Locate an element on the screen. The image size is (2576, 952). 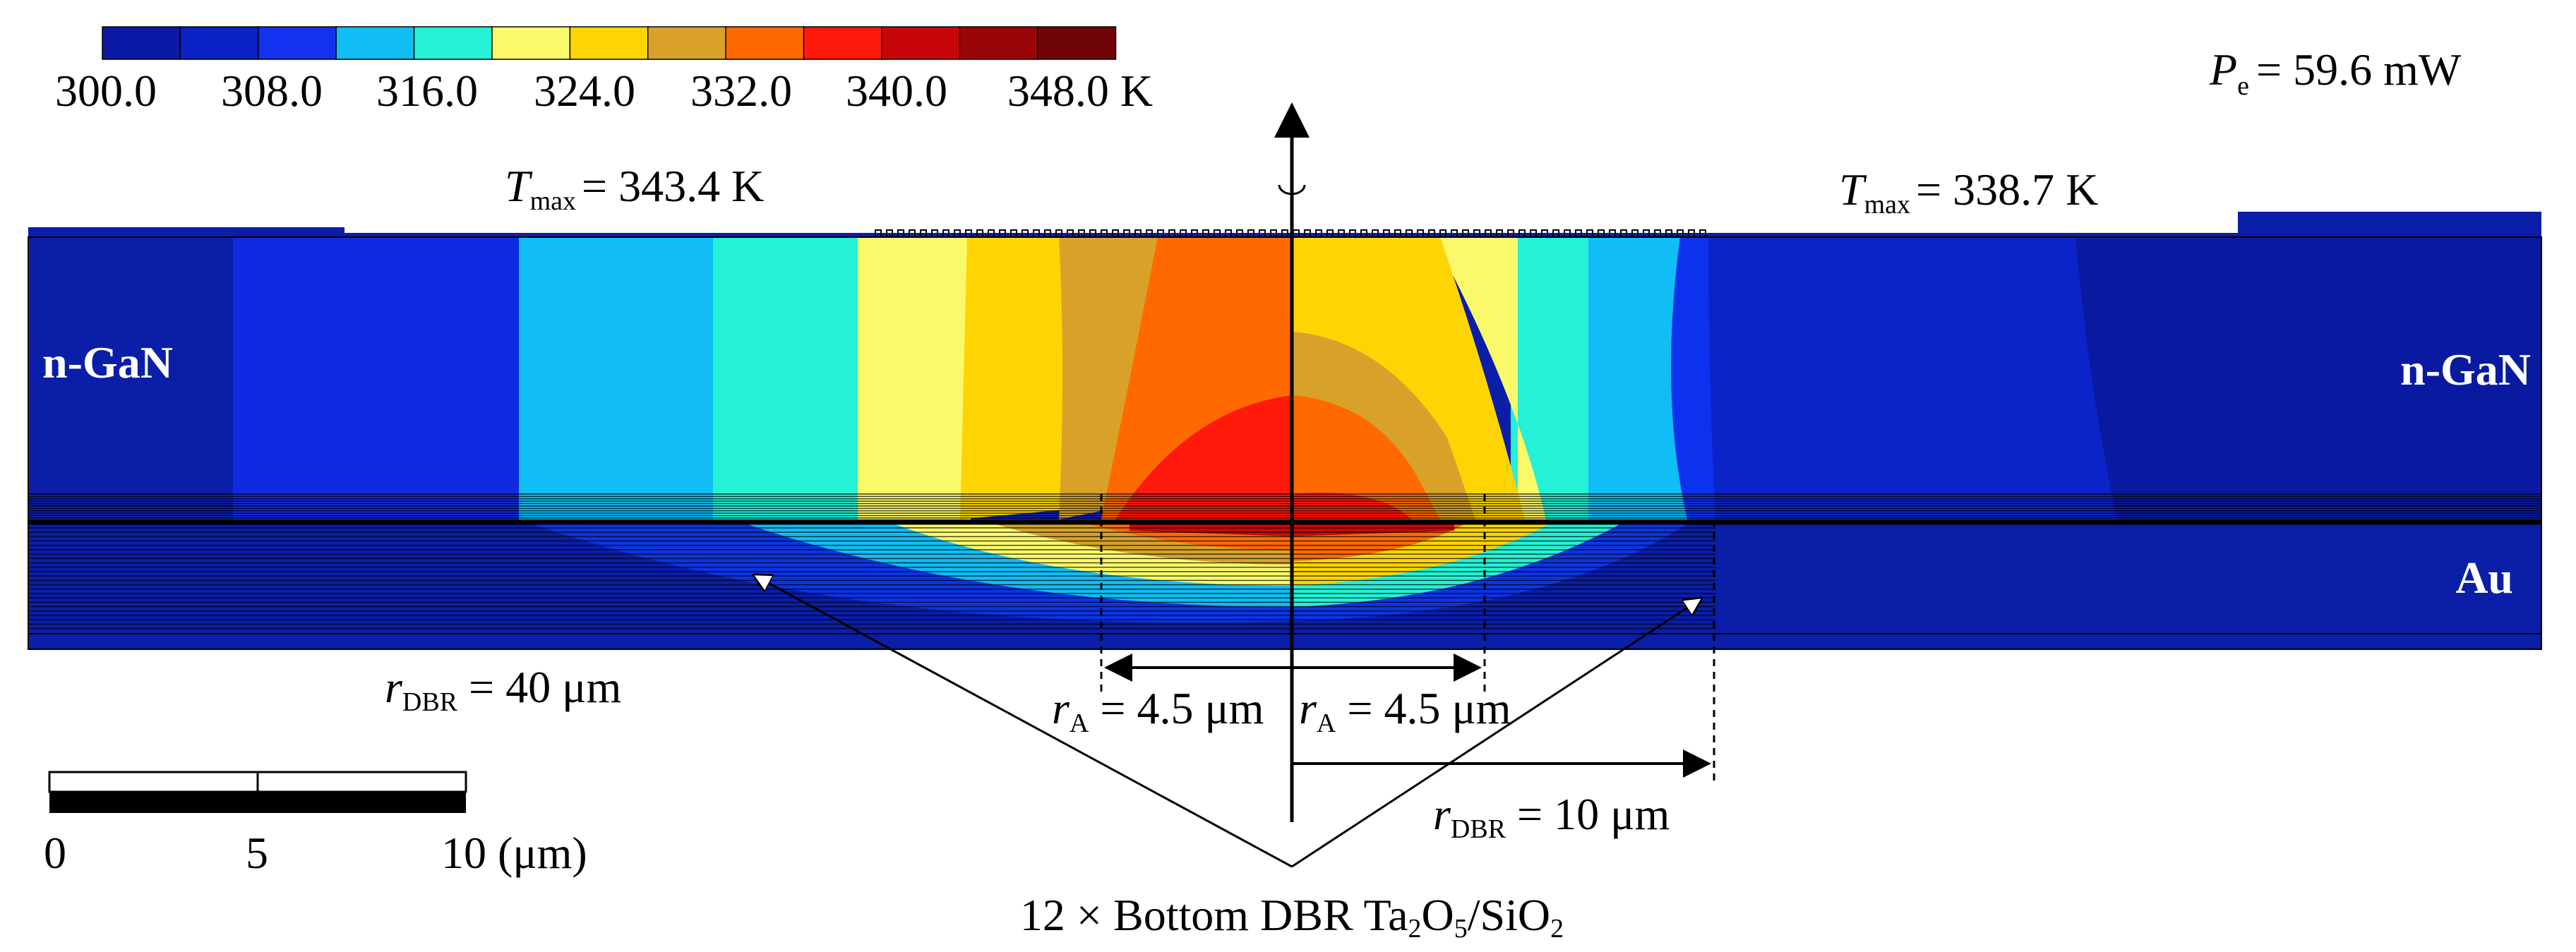
band-328-left is located at coordinates (1020, 378).